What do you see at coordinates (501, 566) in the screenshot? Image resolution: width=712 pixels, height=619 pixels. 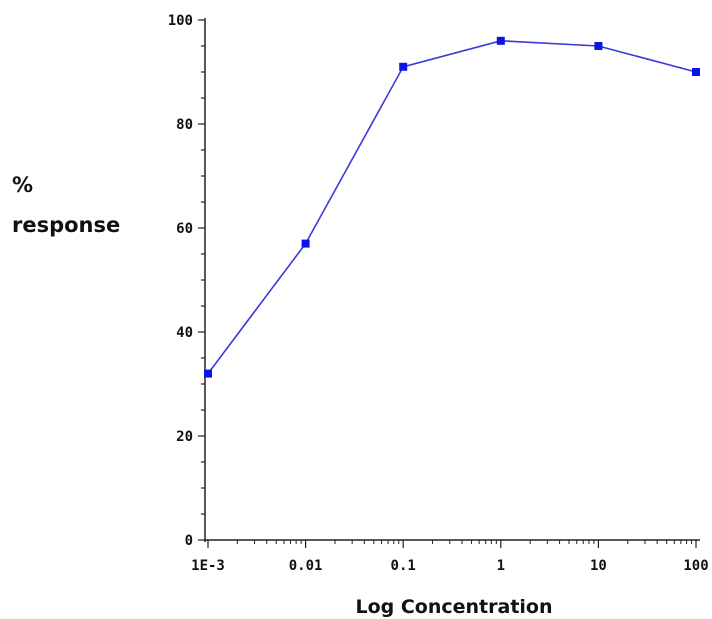 I see `x-tick-label: 1` at bounding box center [501, 566].